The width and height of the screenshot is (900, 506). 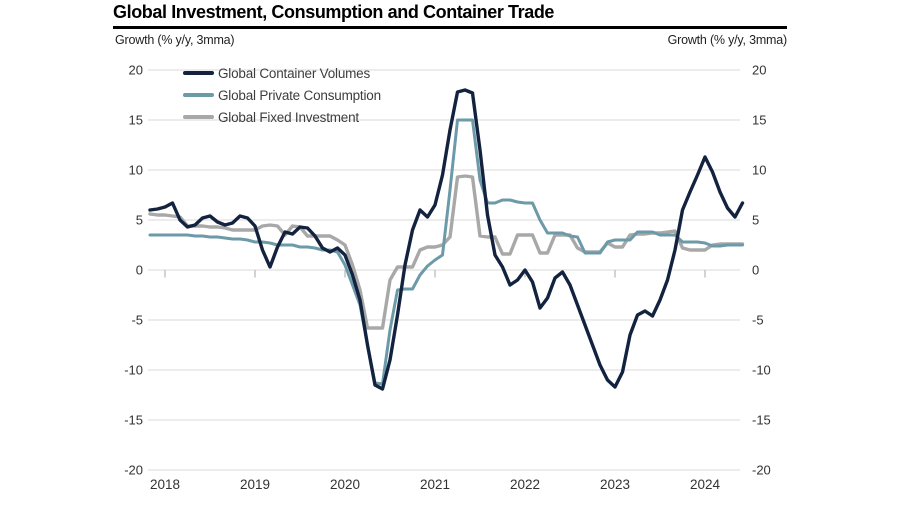 What do you see at coordinates (133, 420) in the screenshot?
I see `y-axis-label-left: -15` at bounding box center [133, 420].